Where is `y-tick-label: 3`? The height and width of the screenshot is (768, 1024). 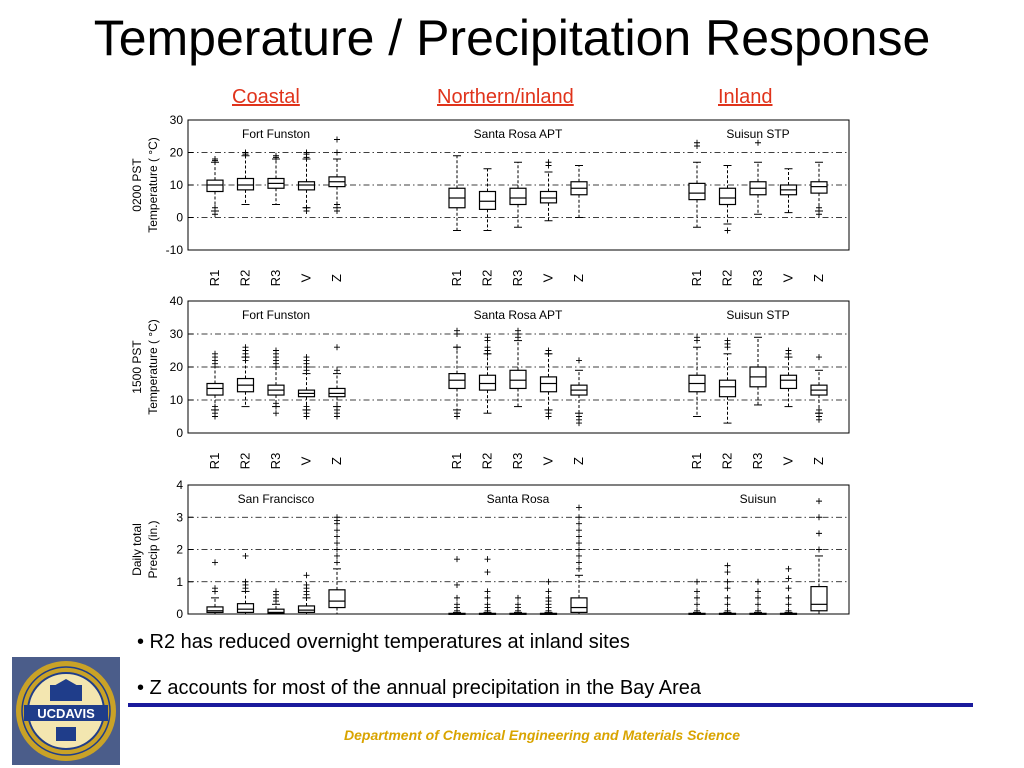 y-tick-label: 3 is located at coordinates (179, 517).